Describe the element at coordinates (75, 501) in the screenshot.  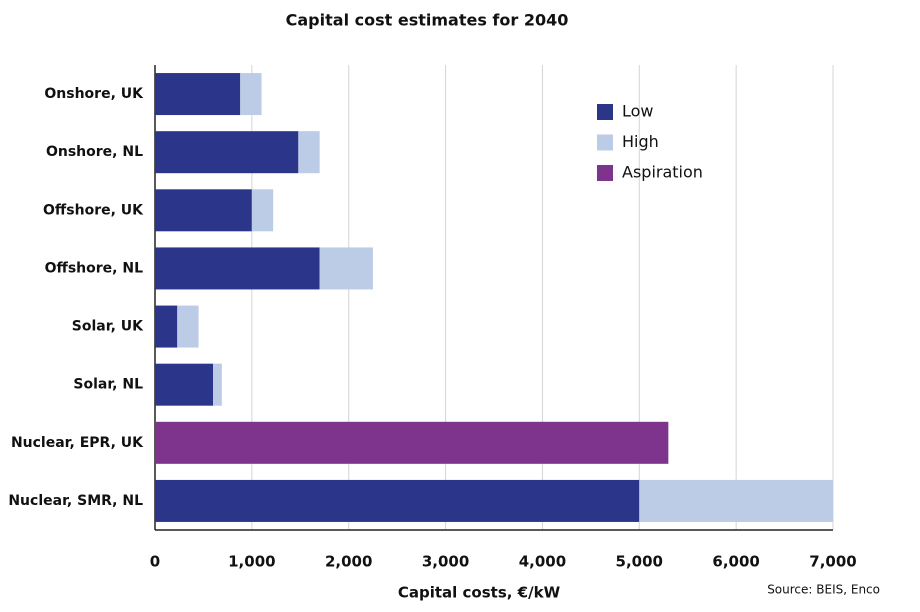
I see `y-tick-label: Nuclear, SMR, NL` at that location.